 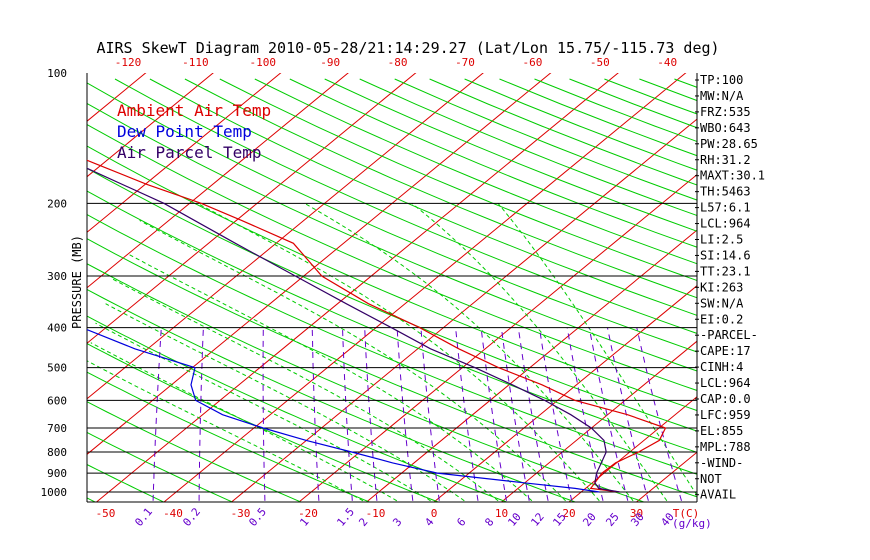 I want to click on pressure-tick-label: 200, so click(x=57, y=203).